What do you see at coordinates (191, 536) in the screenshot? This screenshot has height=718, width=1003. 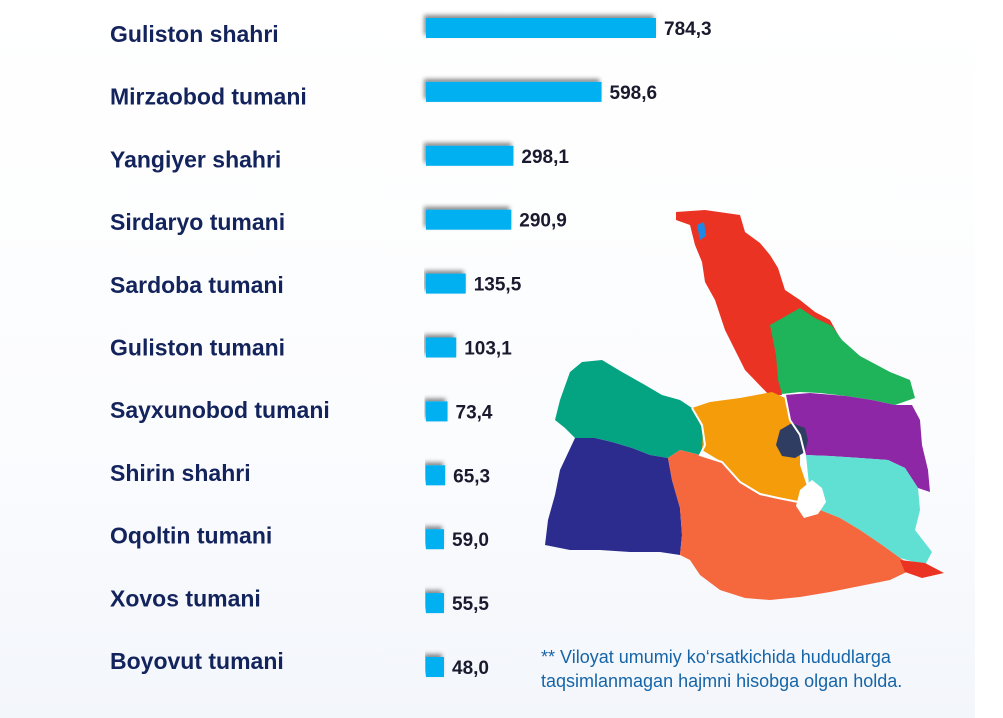 I see `category-label-oqoltin-tumani: Oqoltin tumani` at bounding box center [191, 536].